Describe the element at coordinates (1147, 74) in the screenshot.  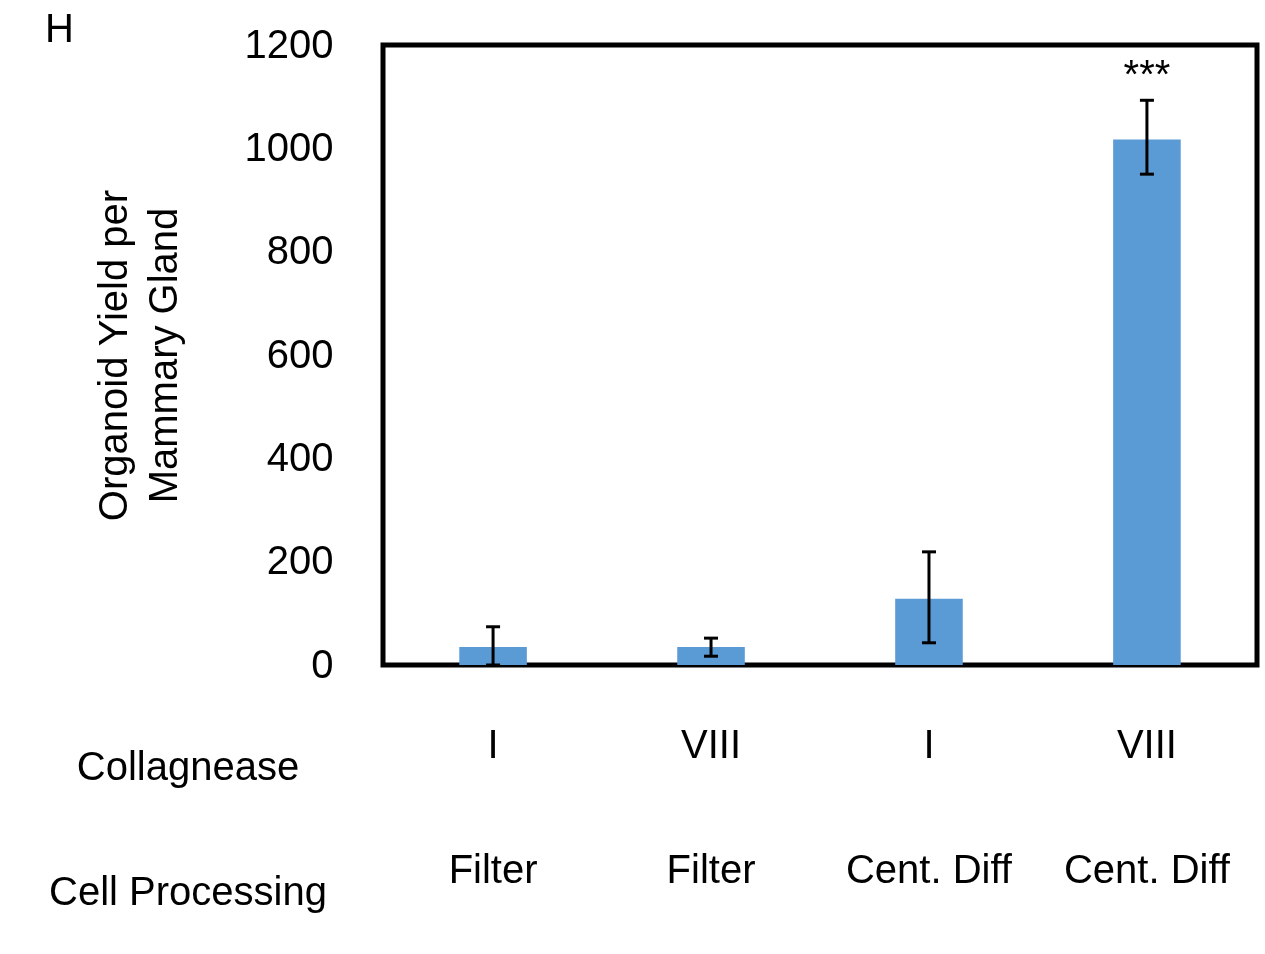
I see `annotation: ***` at that location.